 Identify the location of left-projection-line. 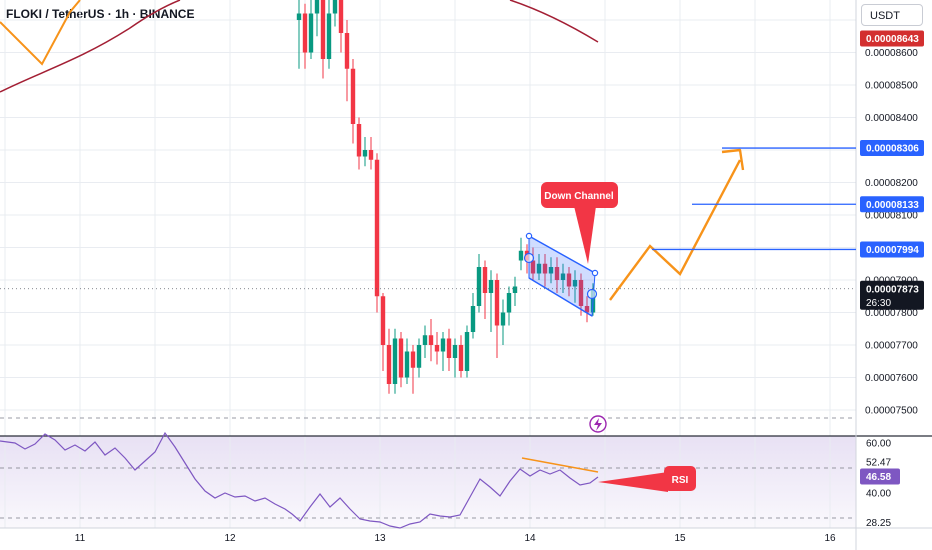
(40, 33).